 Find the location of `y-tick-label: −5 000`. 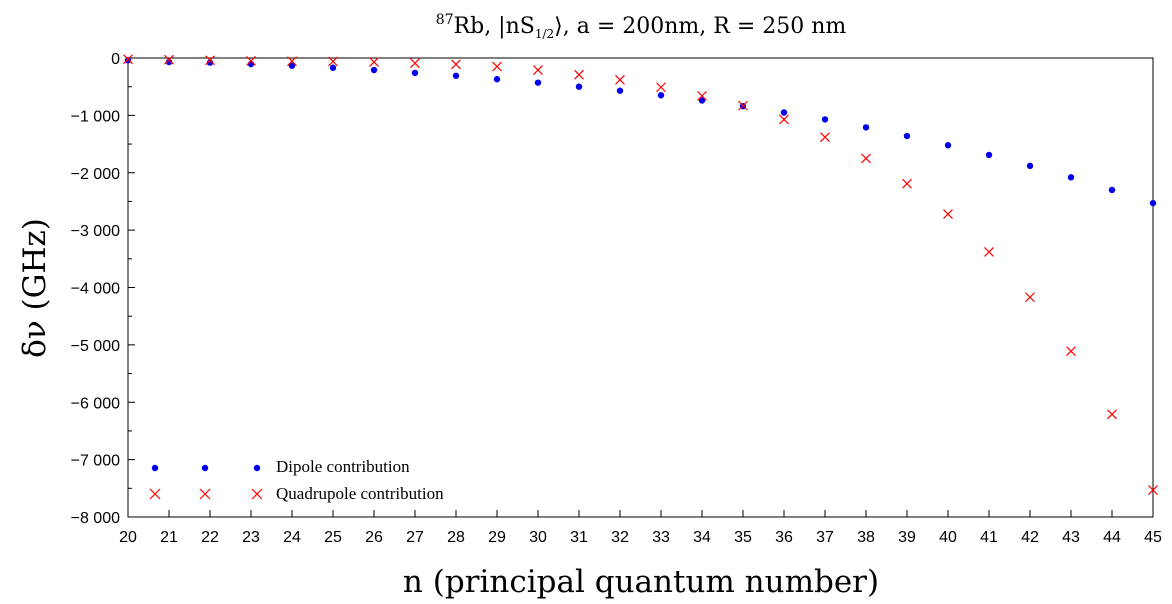

y-tick-label: −5 000 is located at coordinates (95, 346).